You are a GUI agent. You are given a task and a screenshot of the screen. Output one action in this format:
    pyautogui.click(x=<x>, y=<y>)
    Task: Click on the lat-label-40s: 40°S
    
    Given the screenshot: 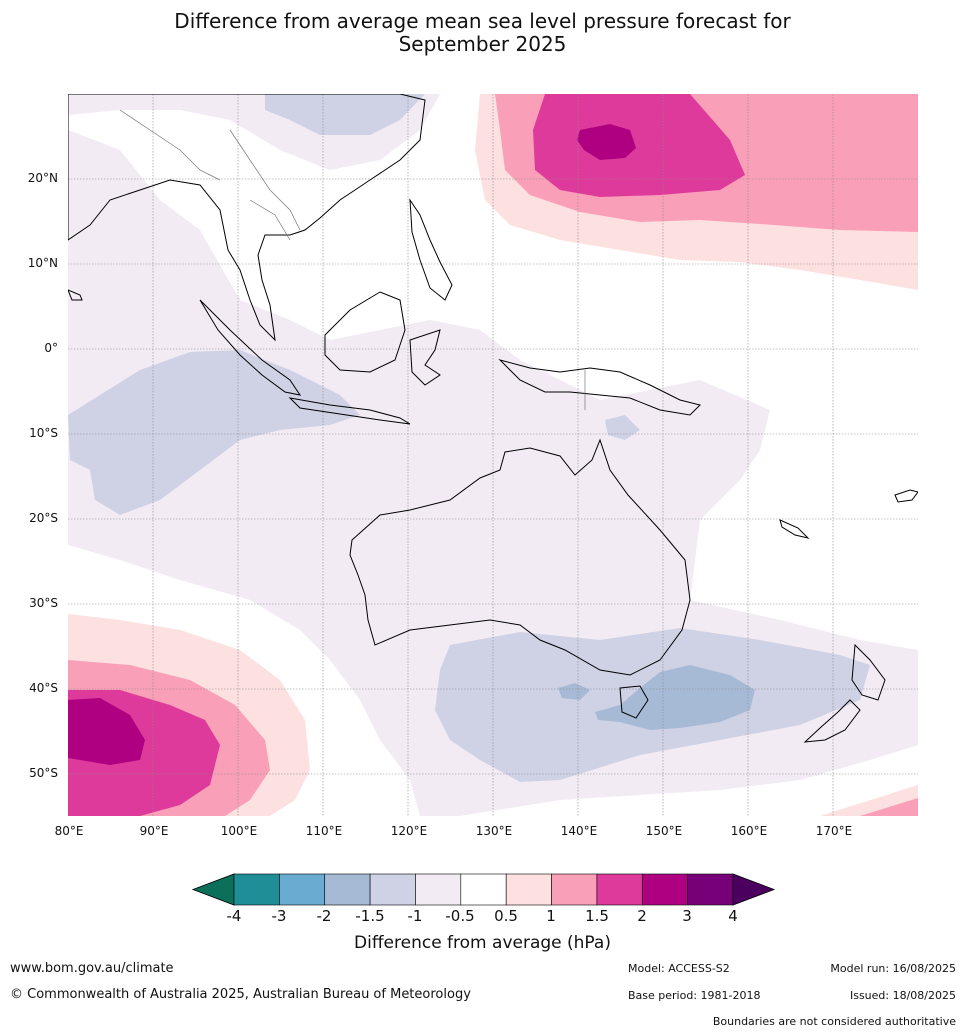 What is the action you would take?
    pyautogui.click(x=43, y=688)
    